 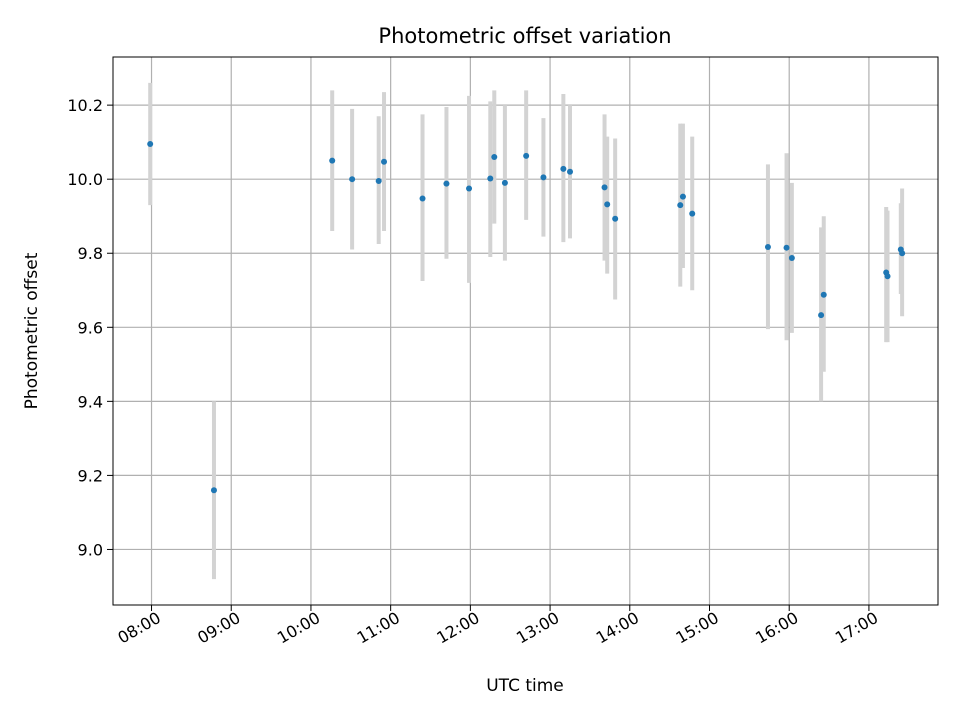 I want to click on chart-title: Photometric offset variation, so click(x=524, y=36).